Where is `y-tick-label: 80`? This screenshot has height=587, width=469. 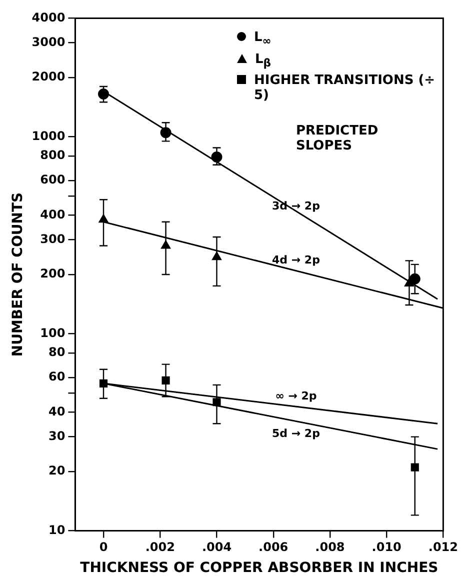 y-tick-label: 80 is located at coordinates (57, 352).